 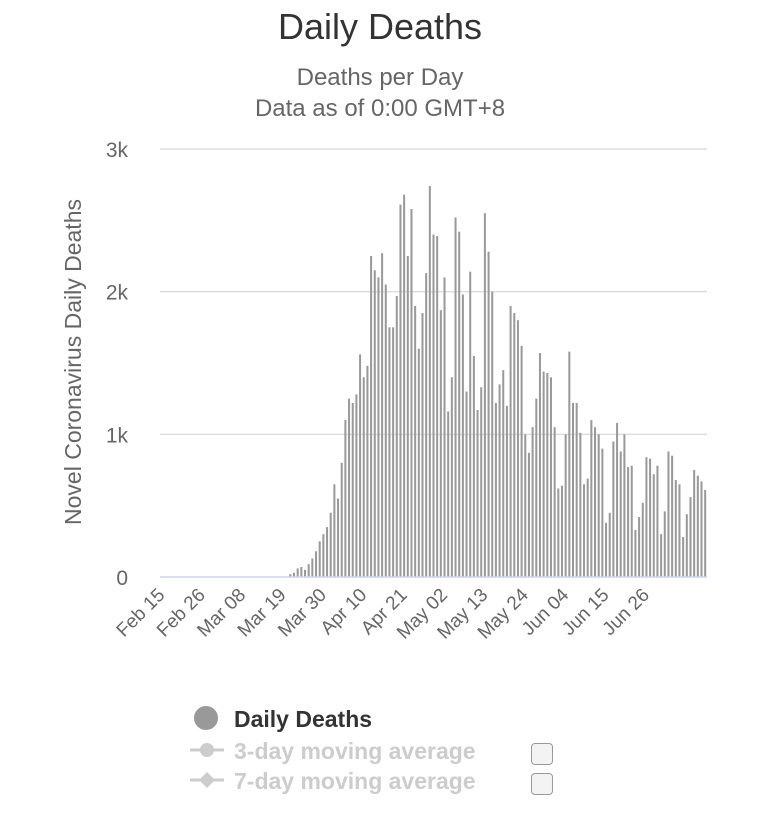 What do you see at coordinates (338, 780) in the screenshot?
I see `legend-item-7-day-moving-average: 7-day moving average` at bounding box center [338, 780].